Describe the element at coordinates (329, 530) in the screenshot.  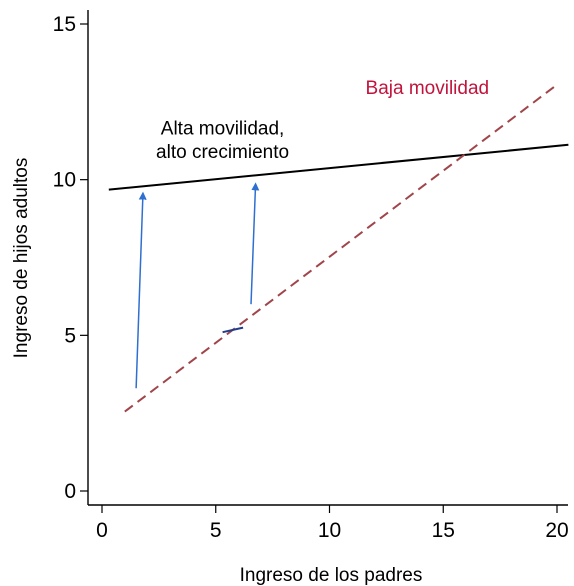
I see `x-tick-label: 10` at that location.